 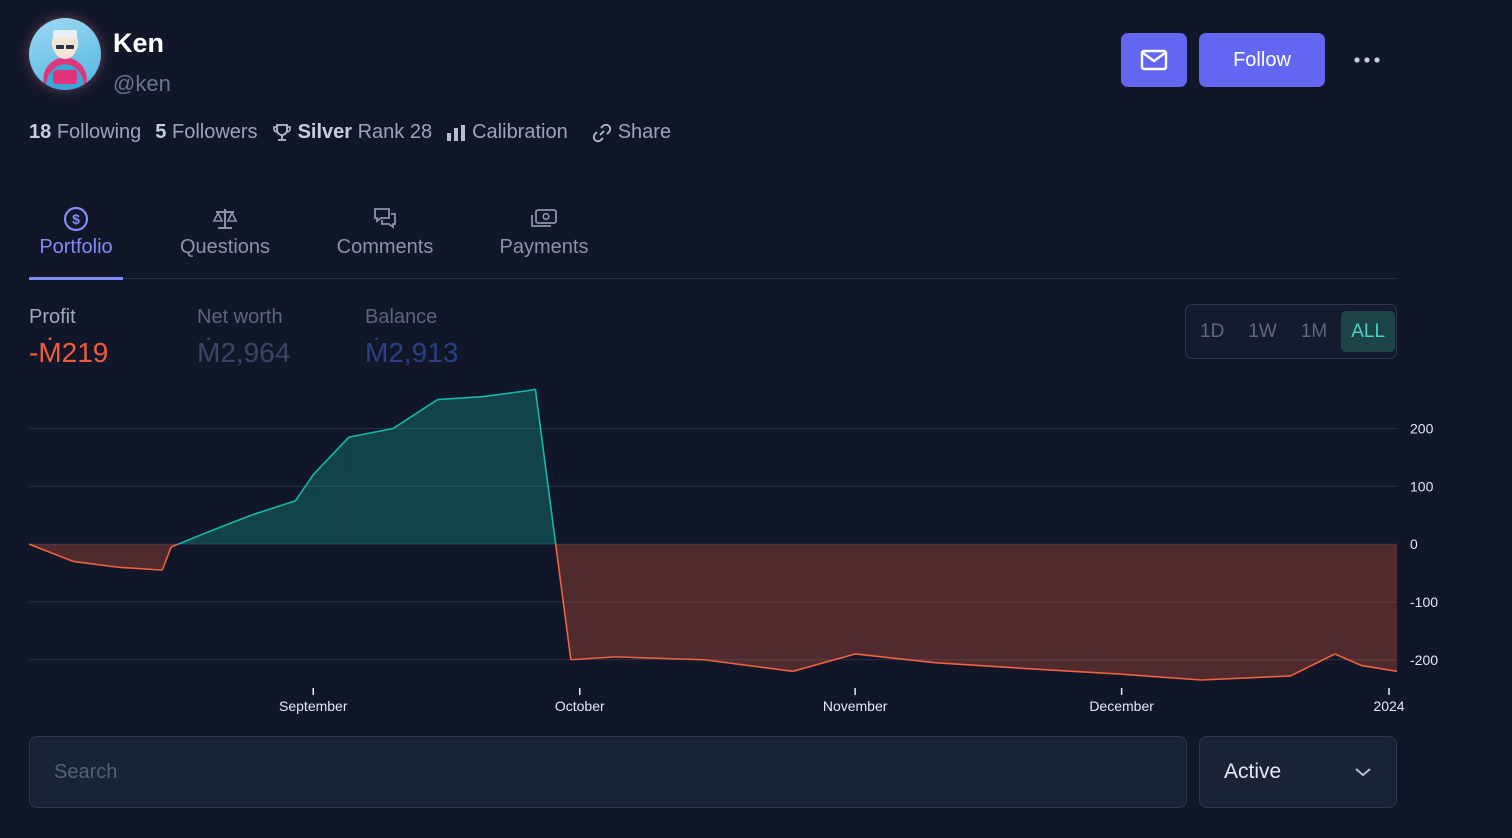 What do you see at coordinates (325, 132) in the screenshot?
I see `rank-tier: Silver` at bounding box center [325, 132].